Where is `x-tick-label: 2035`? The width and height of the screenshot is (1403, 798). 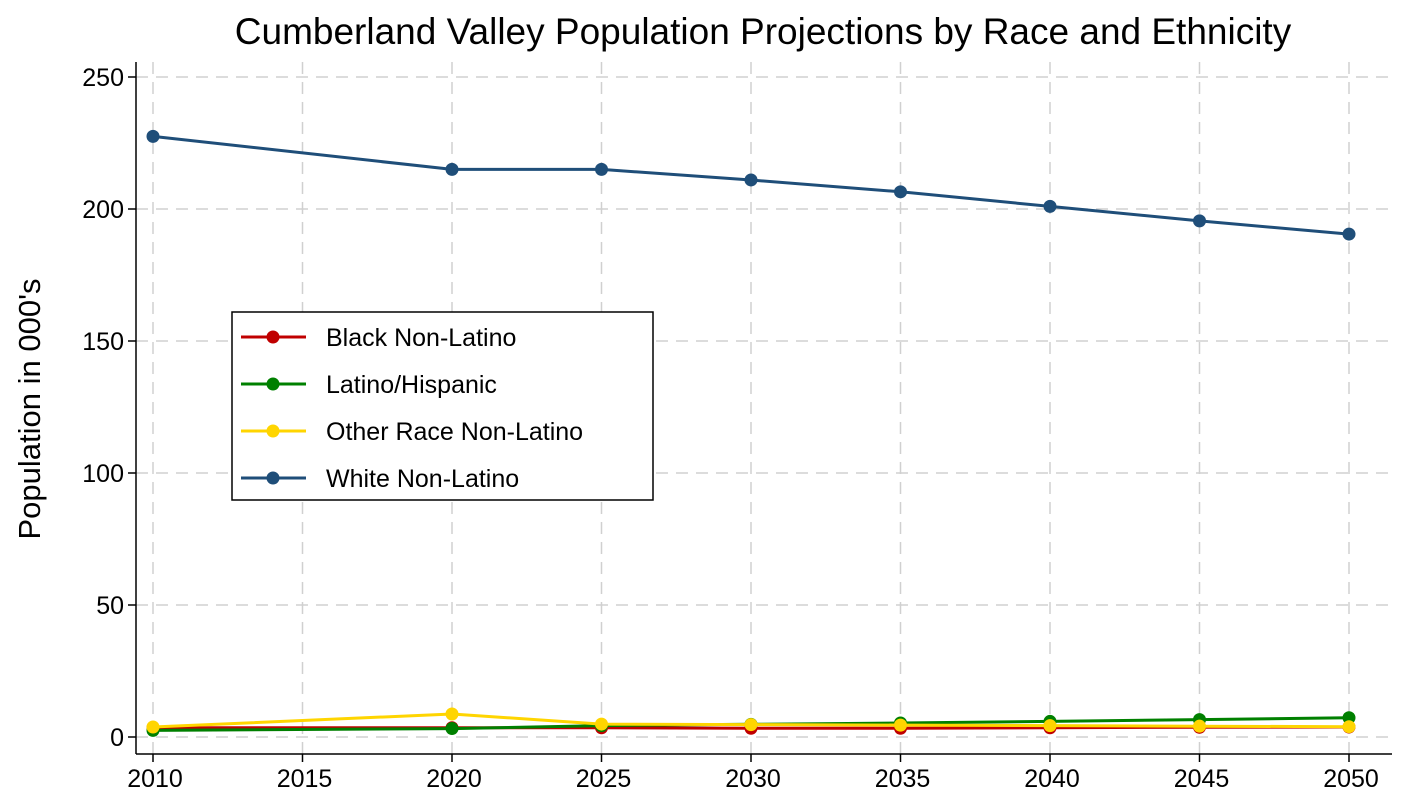
x-tick-label: 2035 is located at coordinates (903, 779).